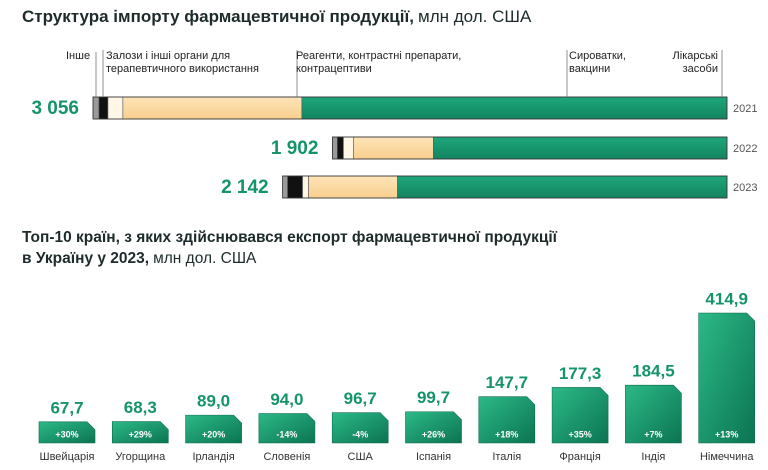 This screenshot has height=470, width=768. I want to click on growth-label: +26%, so click(433, 434).